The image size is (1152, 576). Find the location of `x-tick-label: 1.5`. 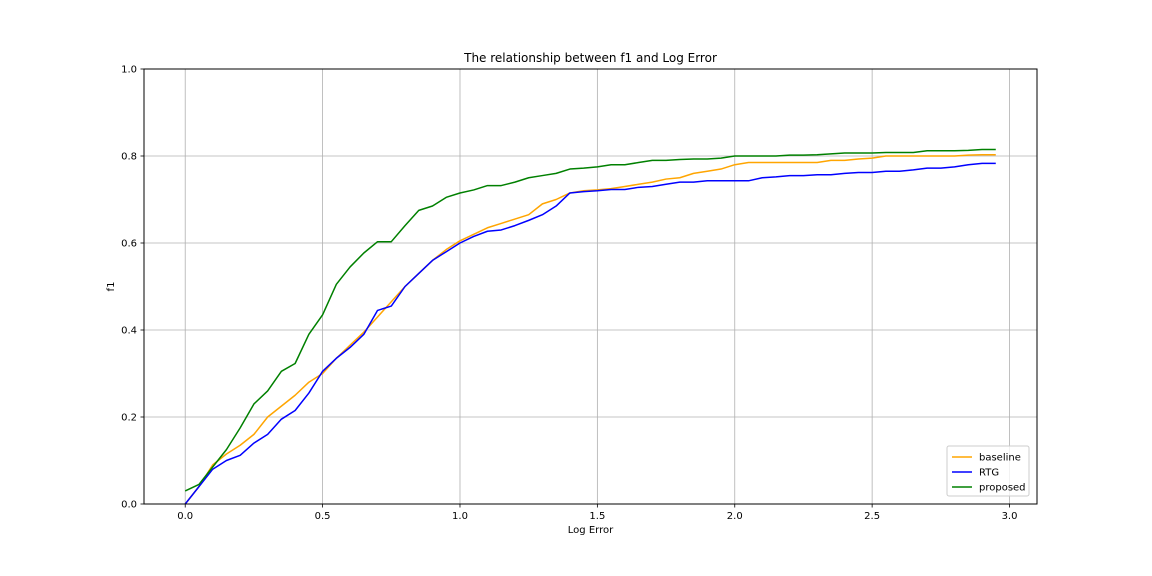

x-tick-label: 1.5 is located at coordinates (597, 516).